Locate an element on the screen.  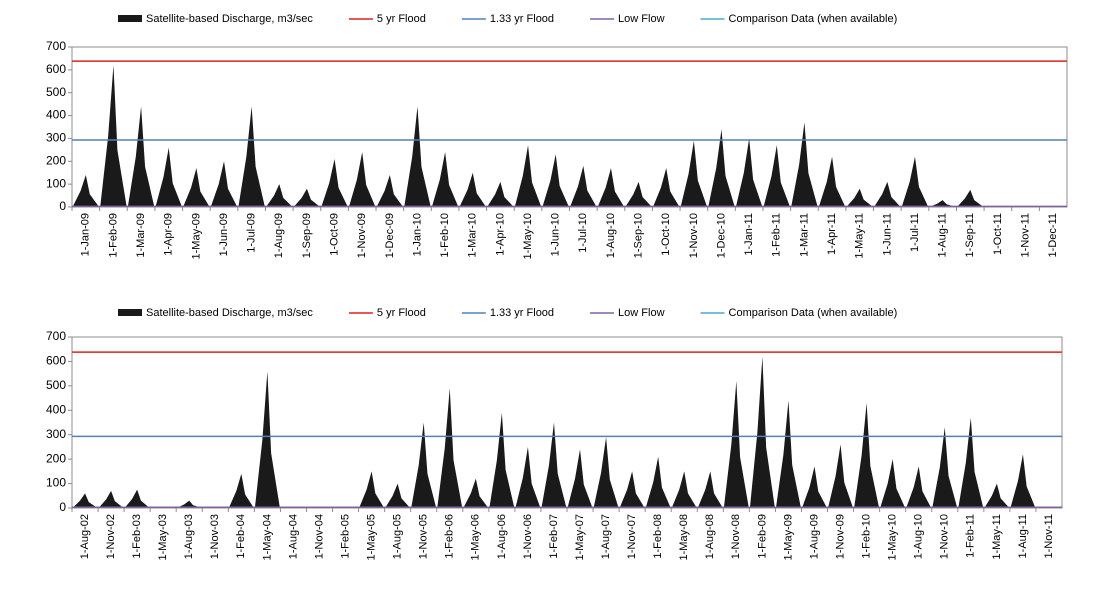
x-tick-label: 1-May-08 is located at coordinates (684, 537).